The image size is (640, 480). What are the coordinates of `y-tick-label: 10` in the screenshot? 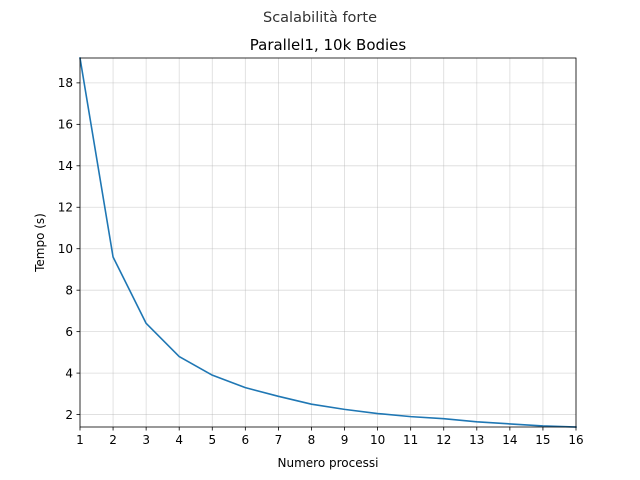 It's located at (65, 249).